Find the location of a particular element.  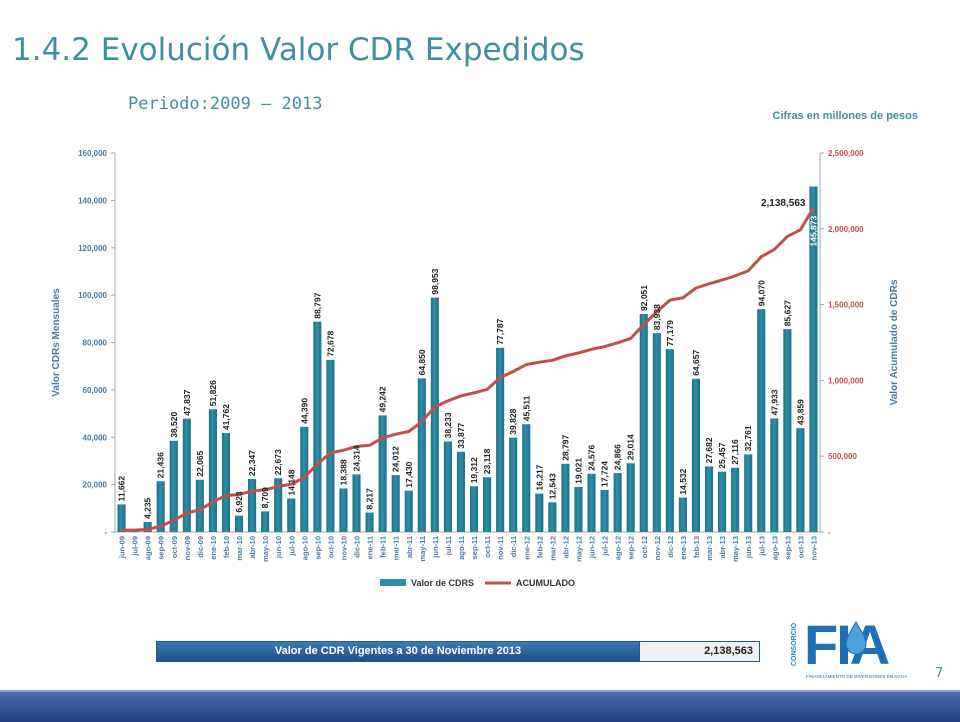

logo-side-text: CONSORCIO is located at coordinates (794, 644).